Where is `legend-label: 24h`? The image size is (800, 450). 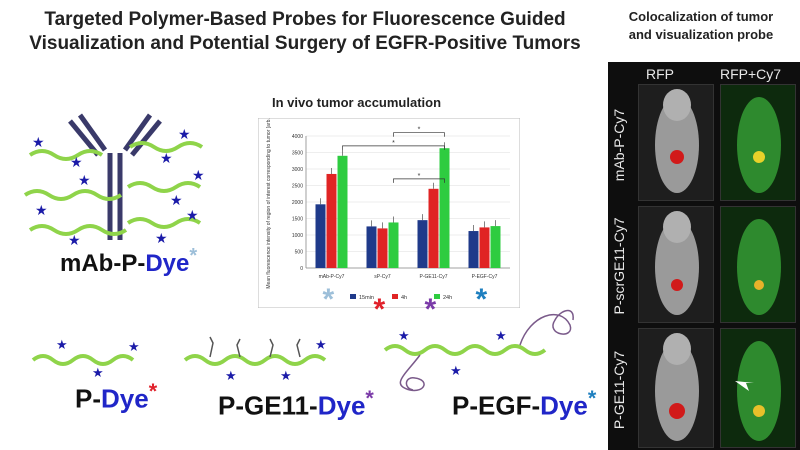
legend-label: 24h is located at coordinates (447, 298).